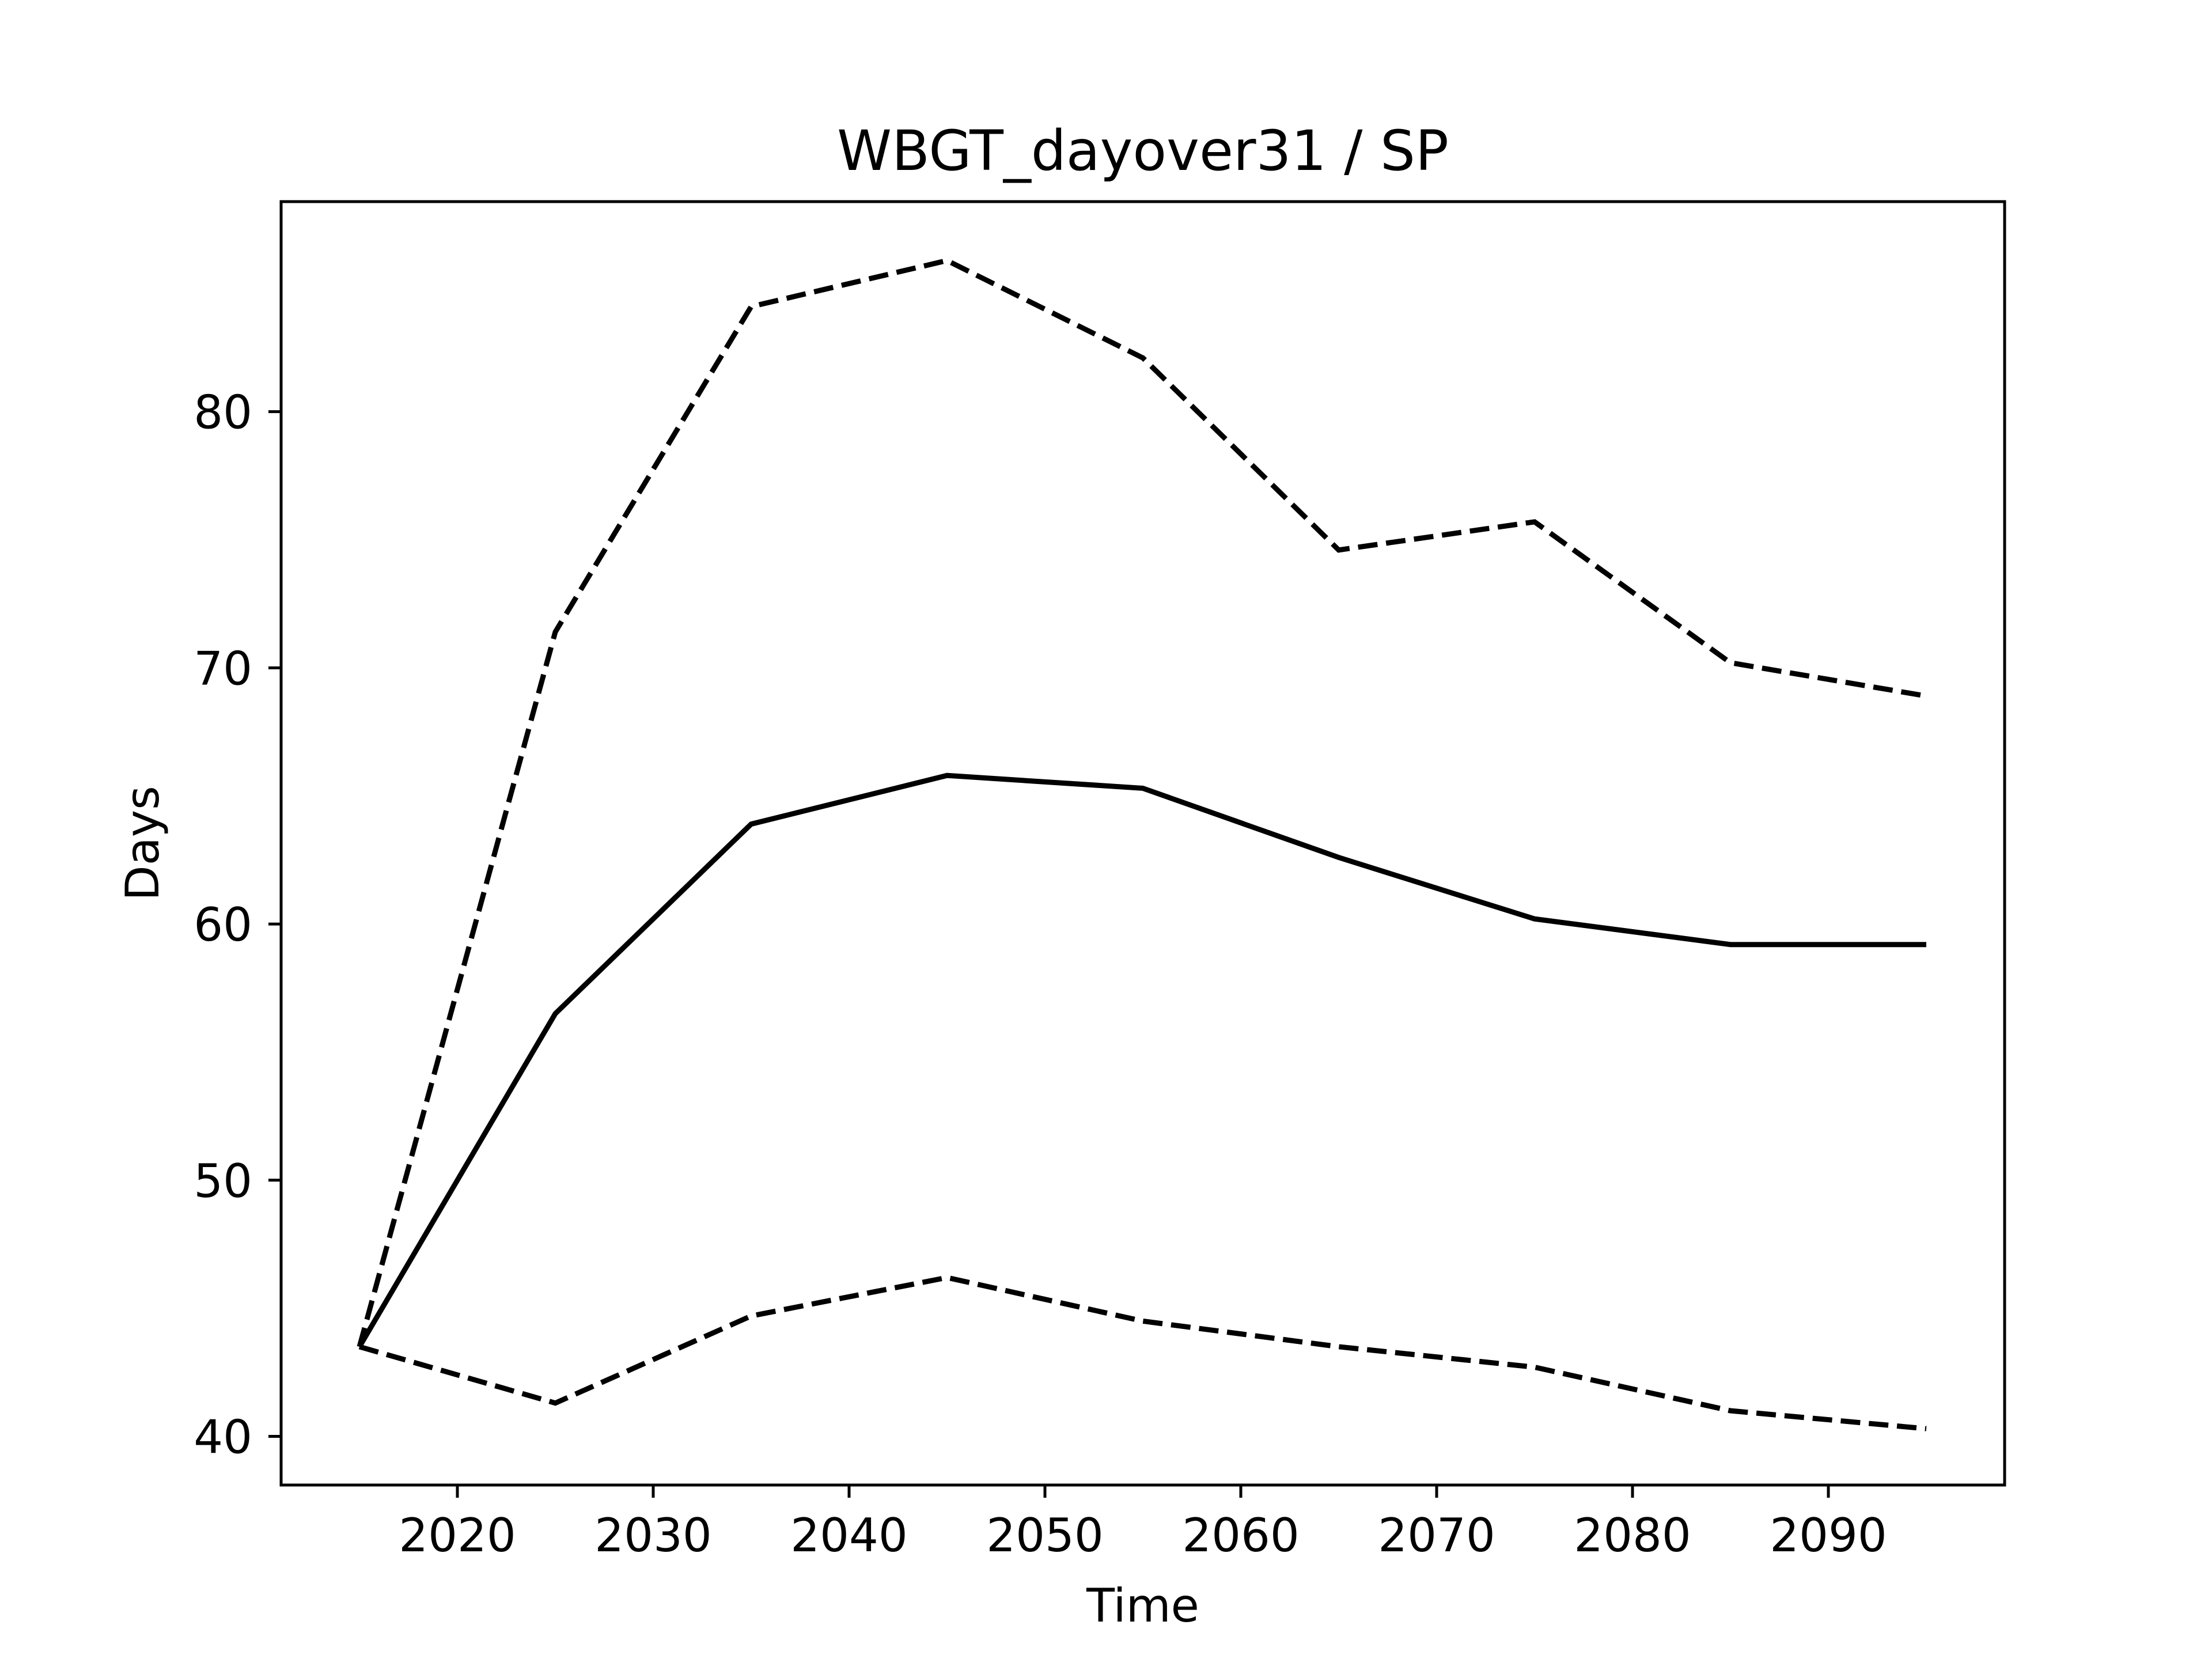 The height and width of the screenshot is (1659, 2212). What do you see at coordinates (142, 843) in the screenshot?
I see `y-axis-label: Days` at bounding box center [142, 843].